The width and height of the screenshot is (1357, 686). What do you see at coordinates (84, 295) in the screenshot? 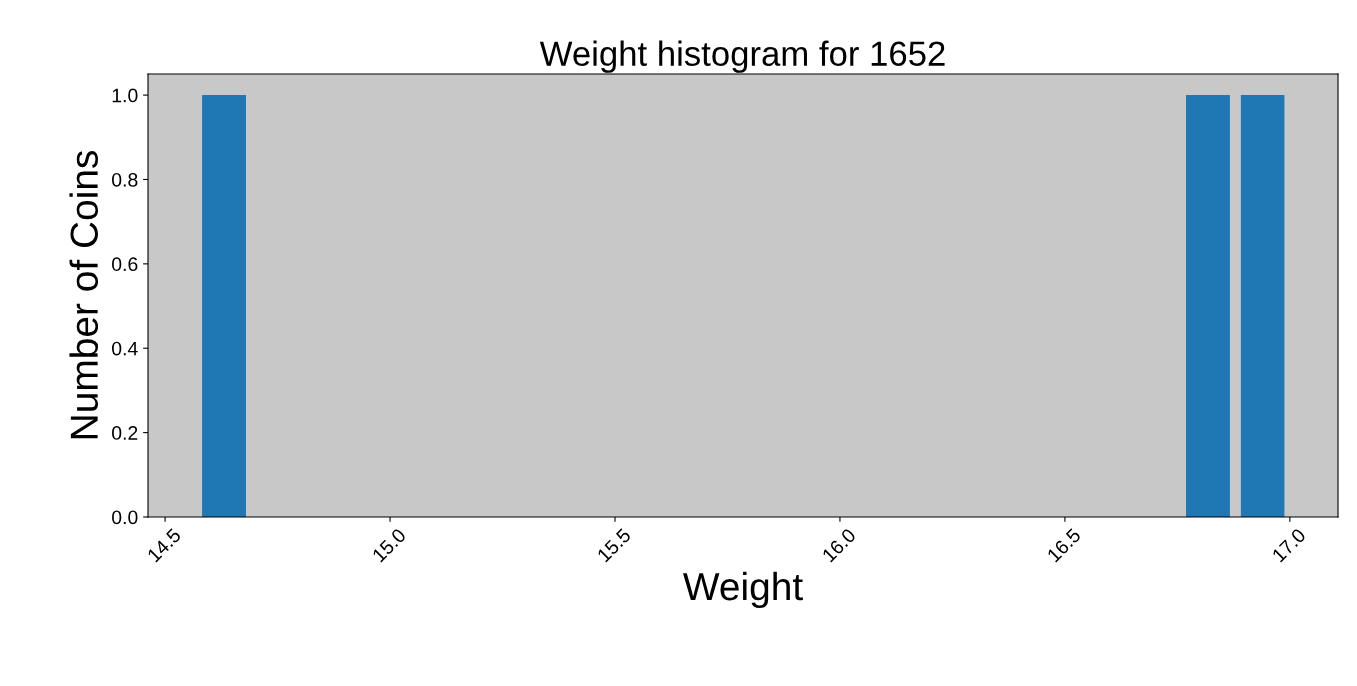
I see `y-axis-title: Number of Coins` at bounding box center [84, 295].